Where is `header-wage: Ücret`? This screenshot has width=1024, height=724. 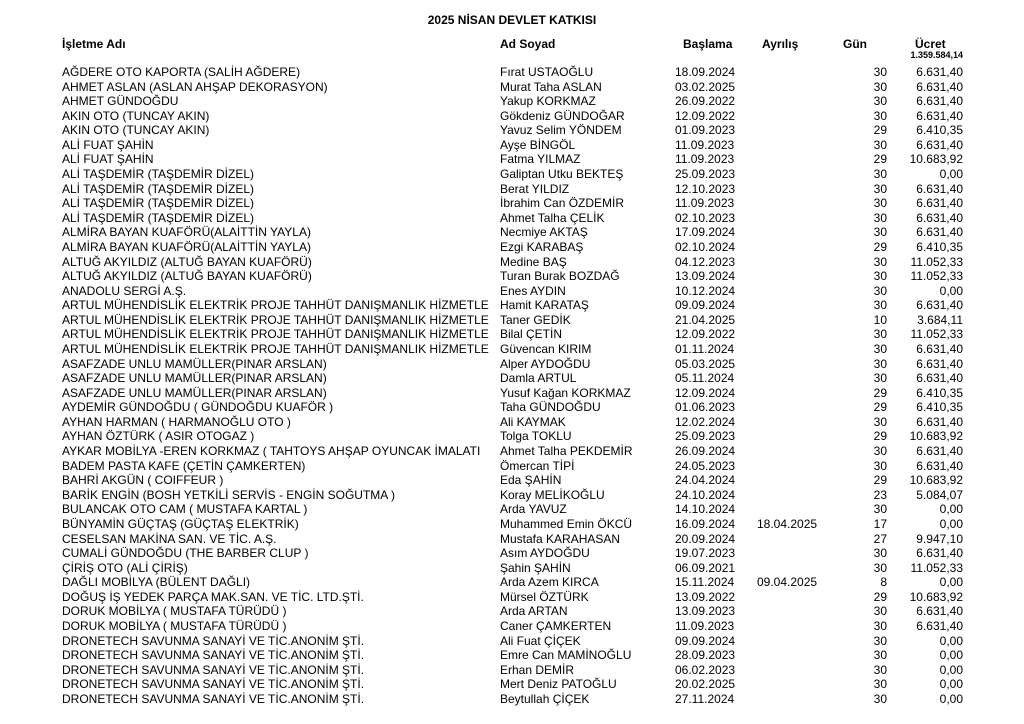 header-wage: Ücret is located at coordinates (930, 44).